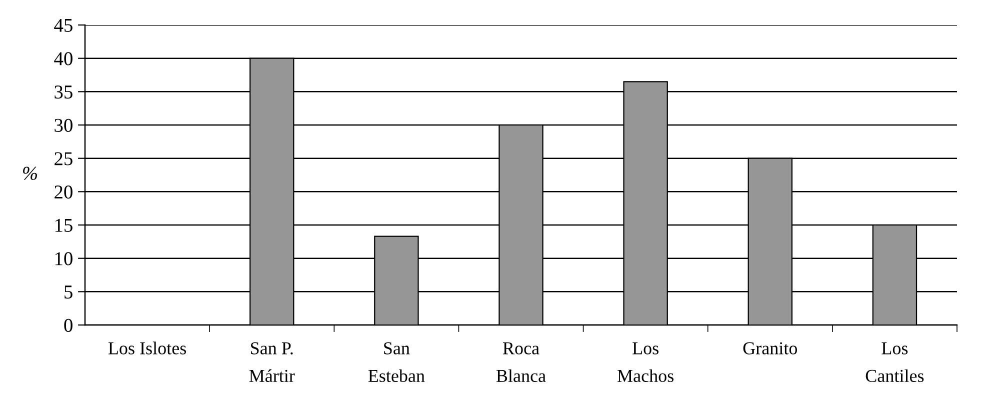 This screenshot has height=410, width=981. Describe the element at coordinates (63, 259) in the screenshot. I see `y-tick-label: 10` at that location.